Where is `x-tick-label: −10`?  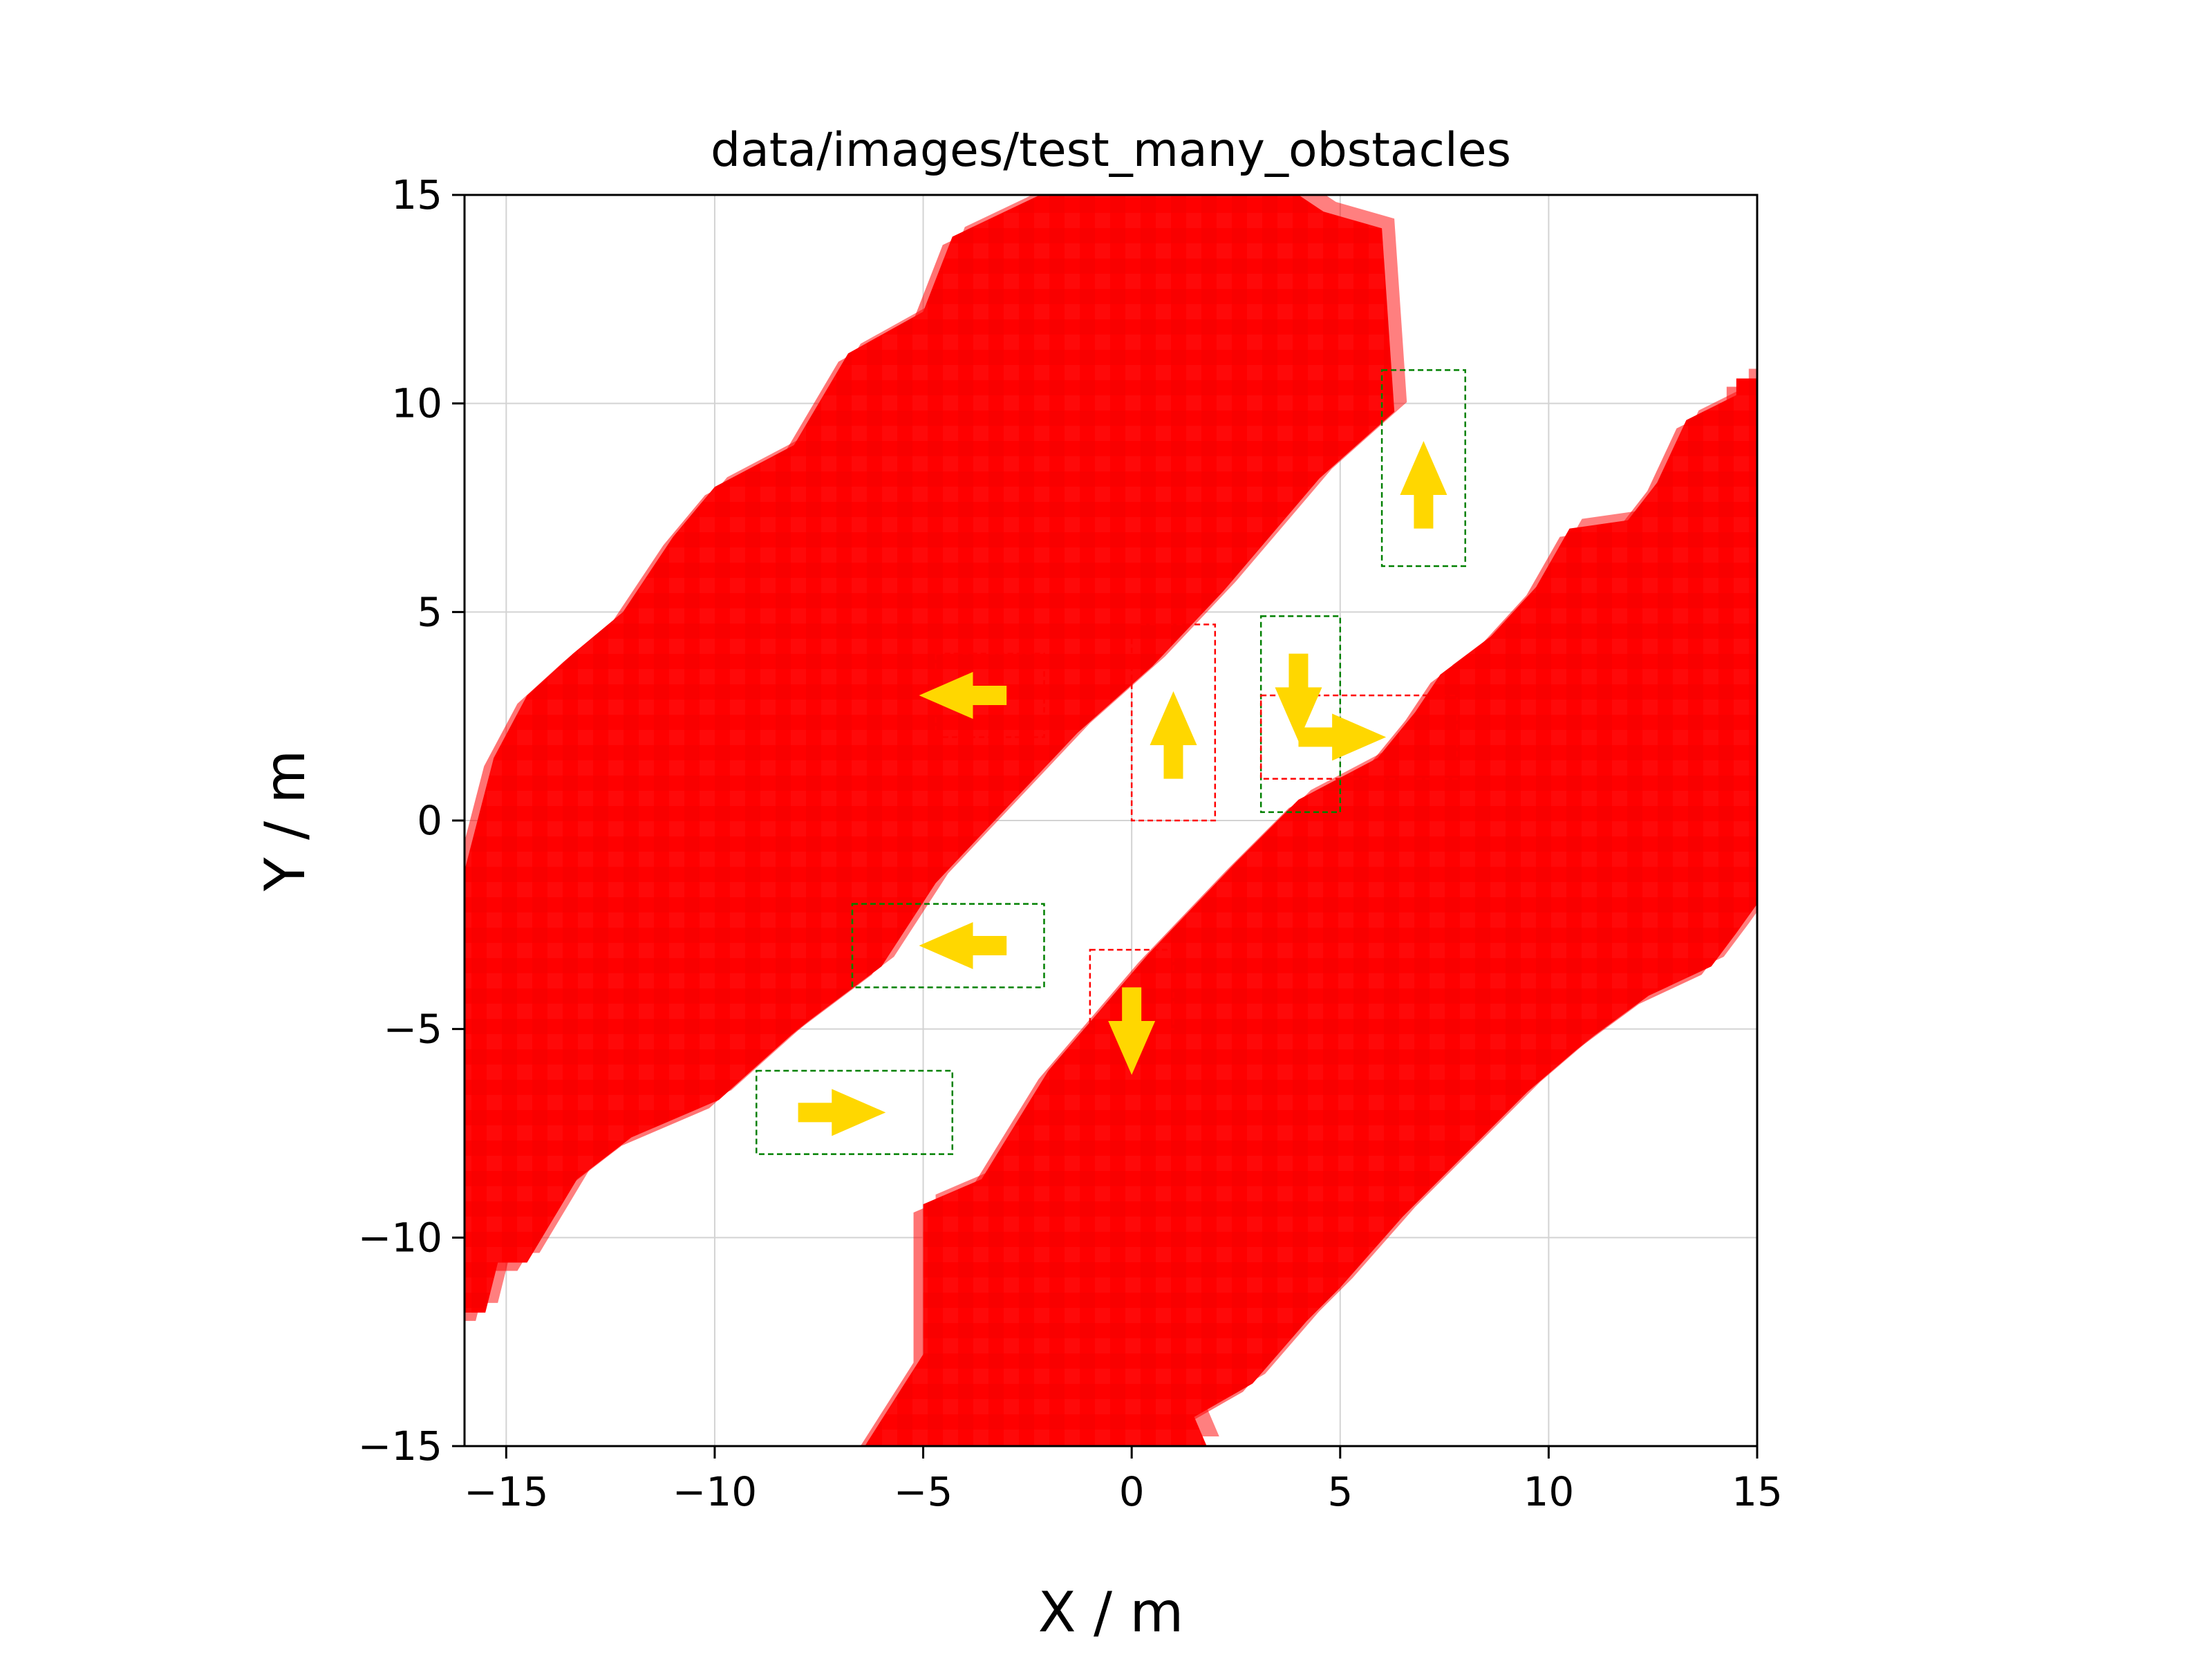
x-tick-label: −10 is located at coordinates (715, 1492).